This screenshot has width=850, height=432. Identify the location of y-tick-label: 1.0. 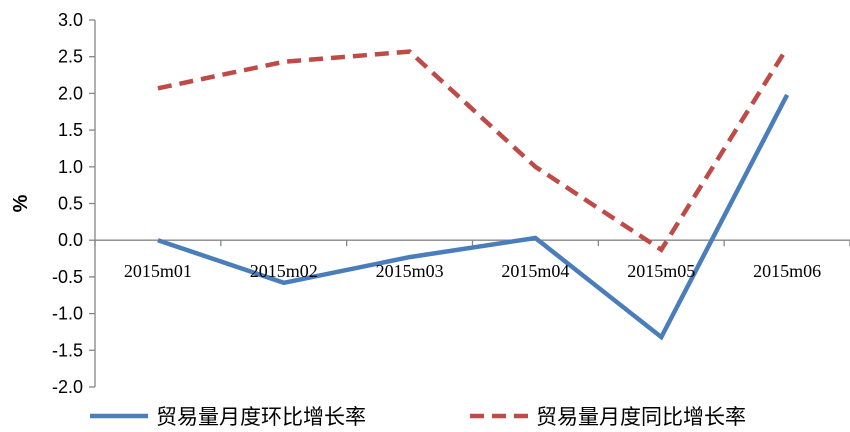
(70, 167).